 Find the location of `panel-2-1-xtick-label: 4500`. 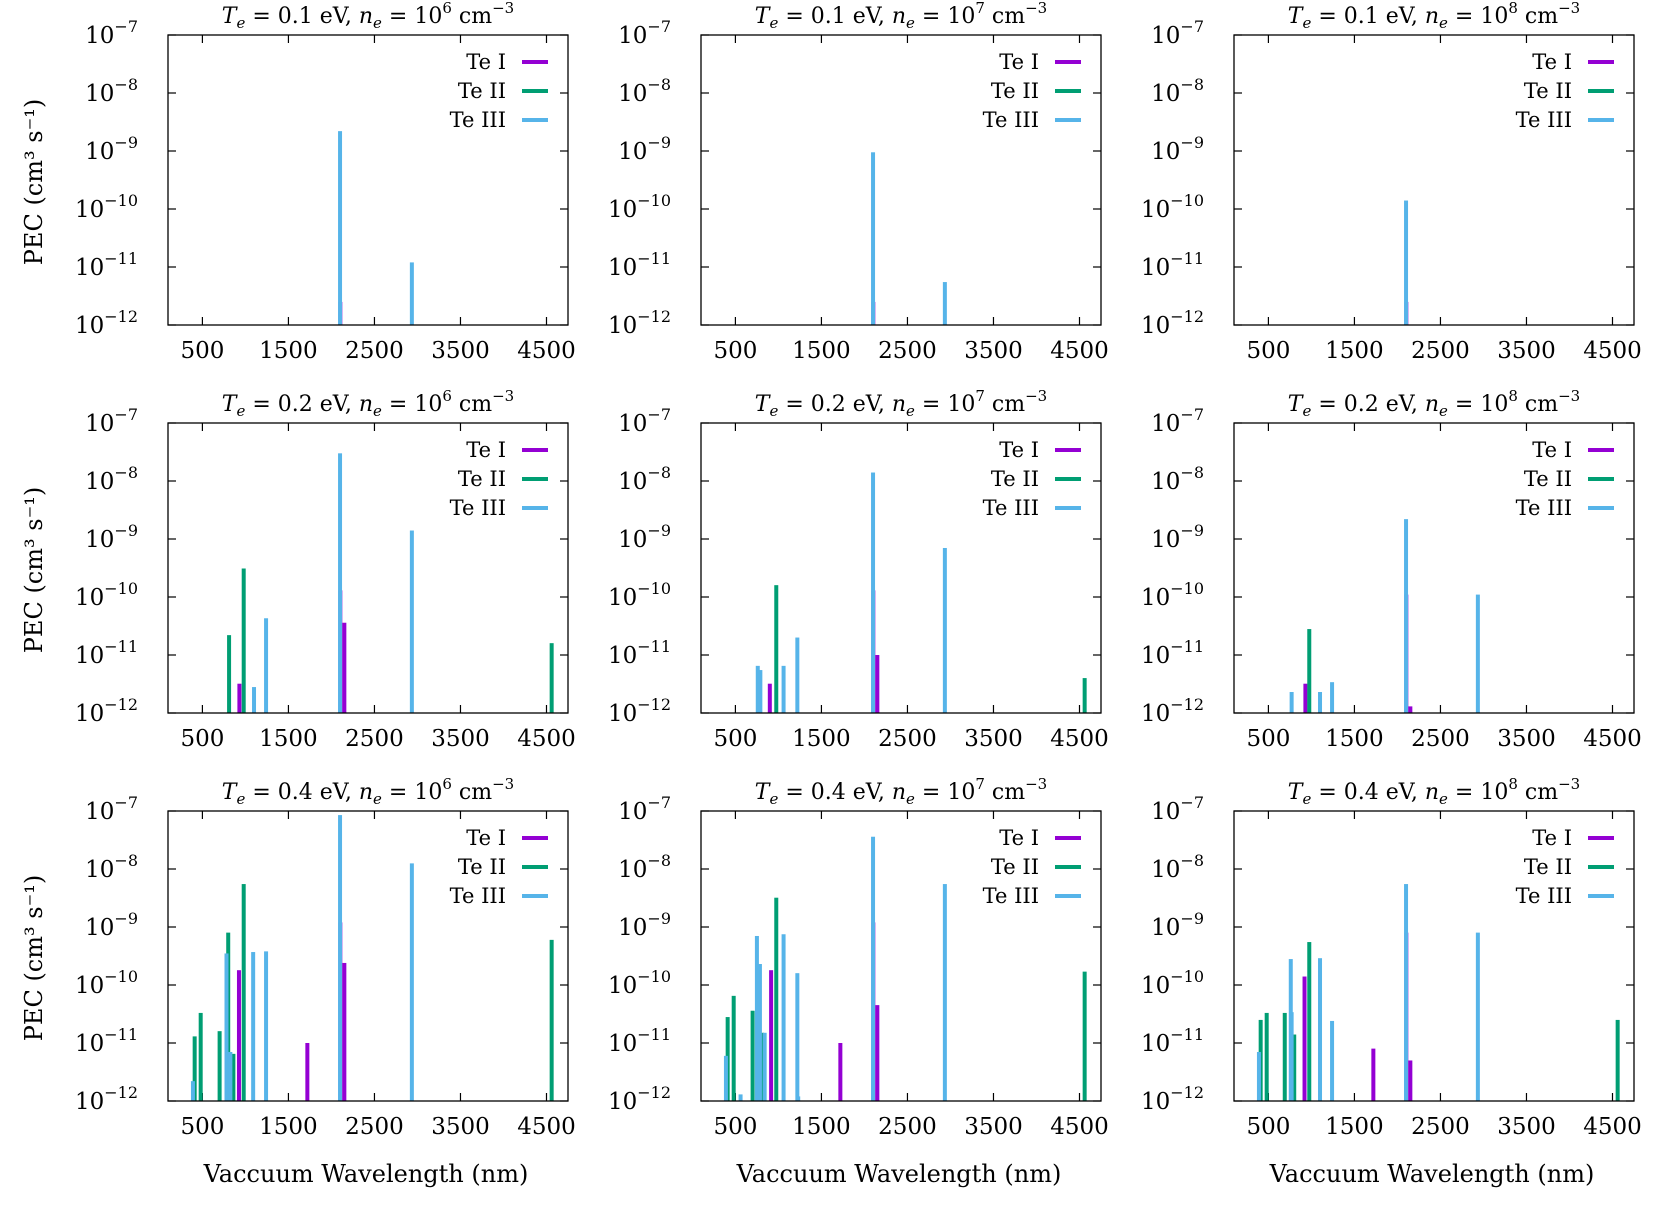

panel-2-1-xtick-label: 4500 is located at coordinates (546, 739).